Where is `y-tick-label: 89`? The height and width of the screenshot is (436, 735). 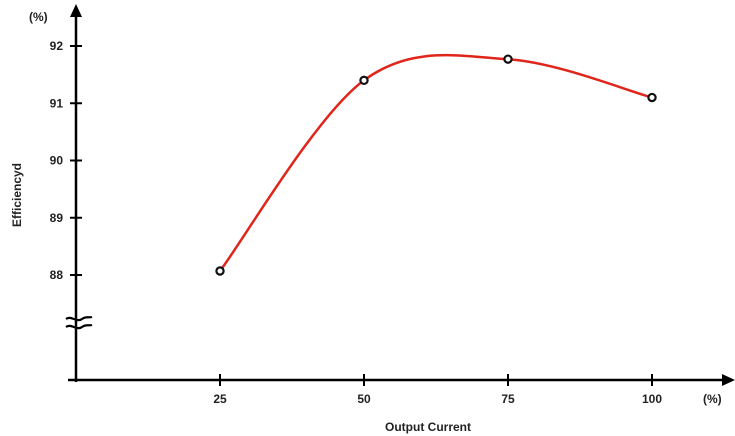
y-tick-label: 89 is located at coordinates (57, 218).